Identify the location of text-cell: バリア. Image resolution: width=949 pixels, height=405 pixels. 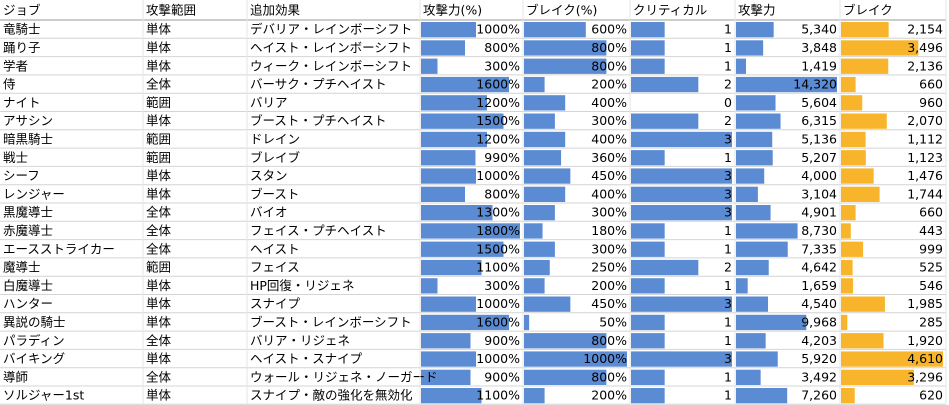
(269, 102).